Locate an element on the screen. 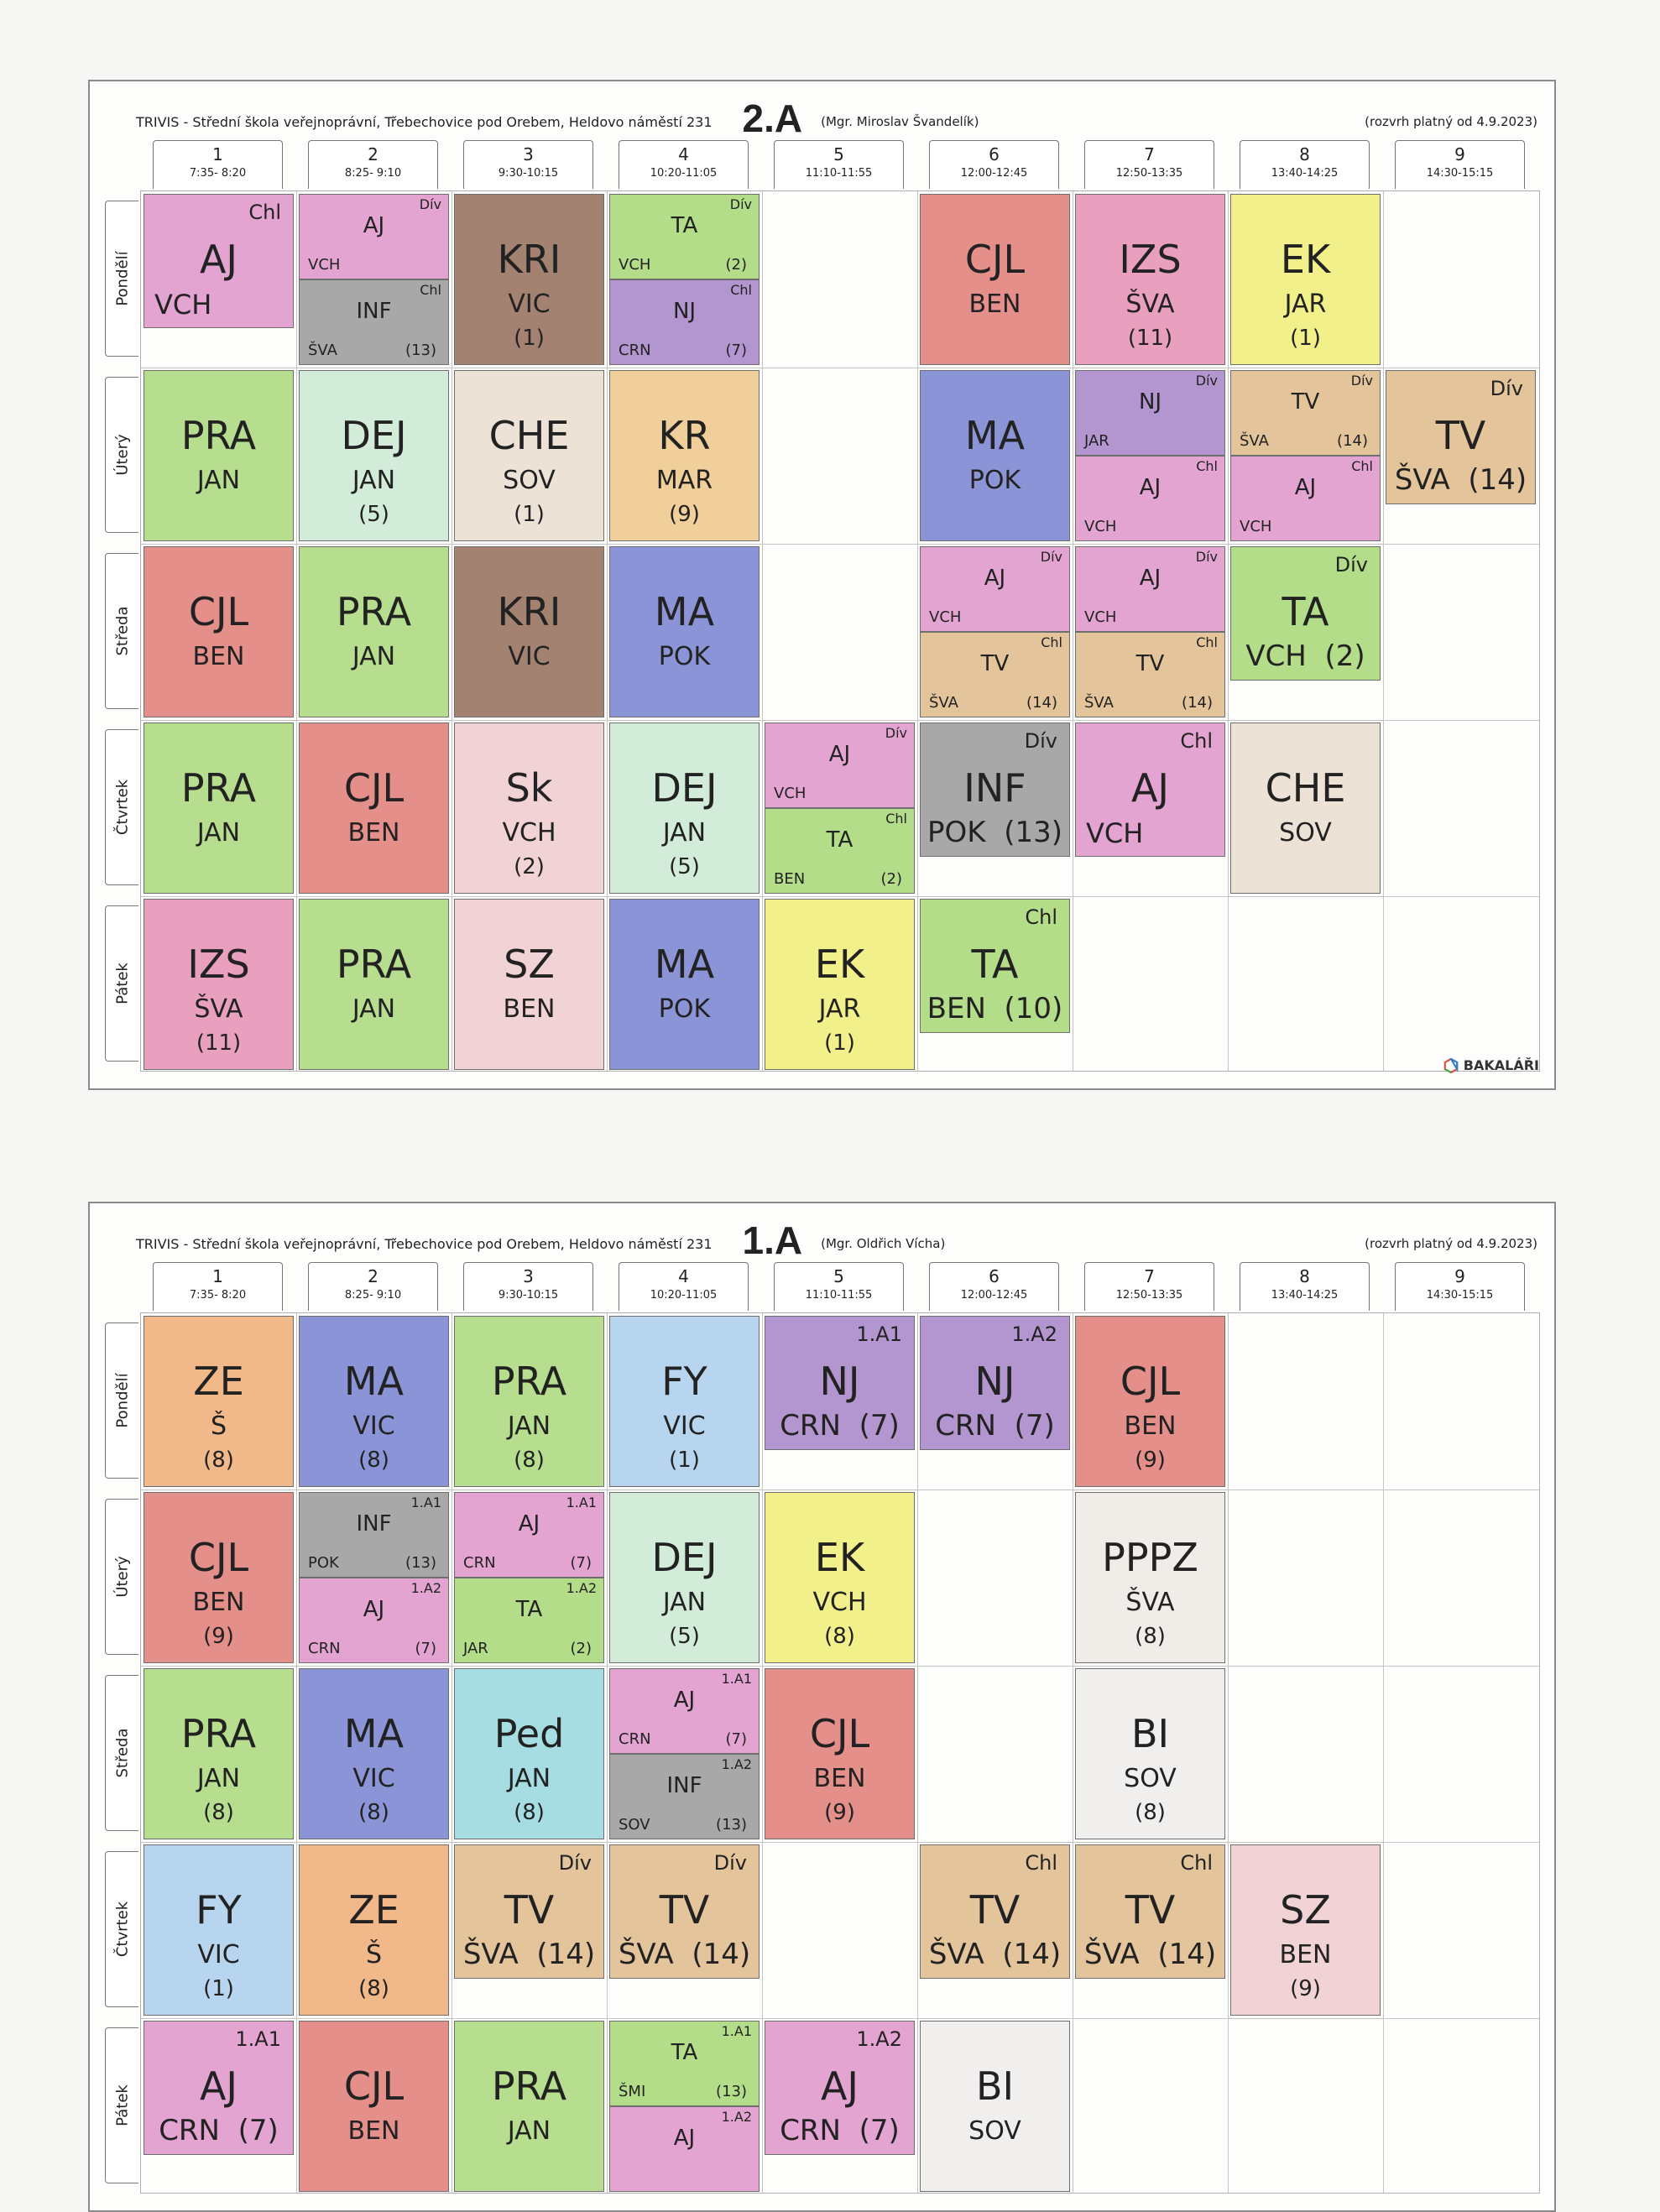  period-time: 11:10-11:55 is located at coordinates (839, 173).